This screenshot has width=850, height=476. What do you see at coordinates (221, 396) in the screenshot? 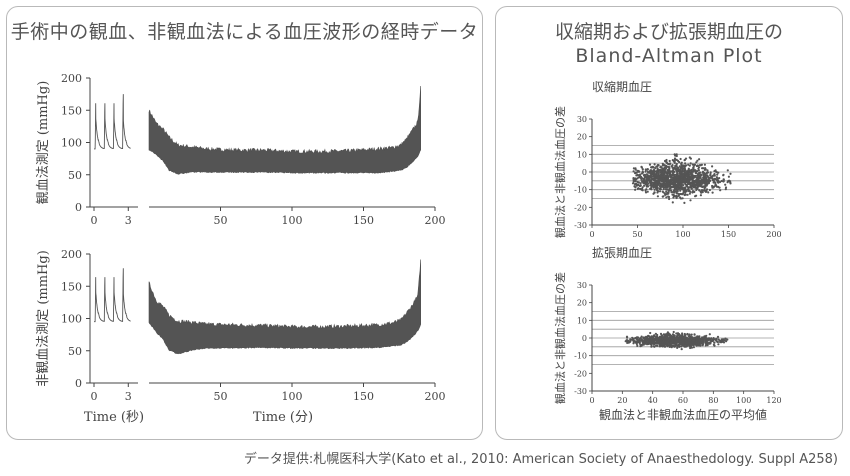
I see `x-tick-minutes-label: 50` at bounding box center [221, 396].